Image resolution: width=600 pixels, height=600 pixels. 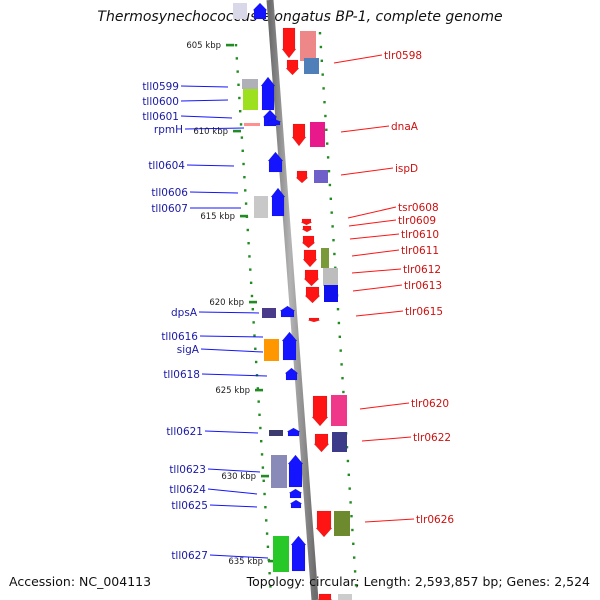 I want to click on gene-label-rpmh: rpmH, so click(x=168, y=130).